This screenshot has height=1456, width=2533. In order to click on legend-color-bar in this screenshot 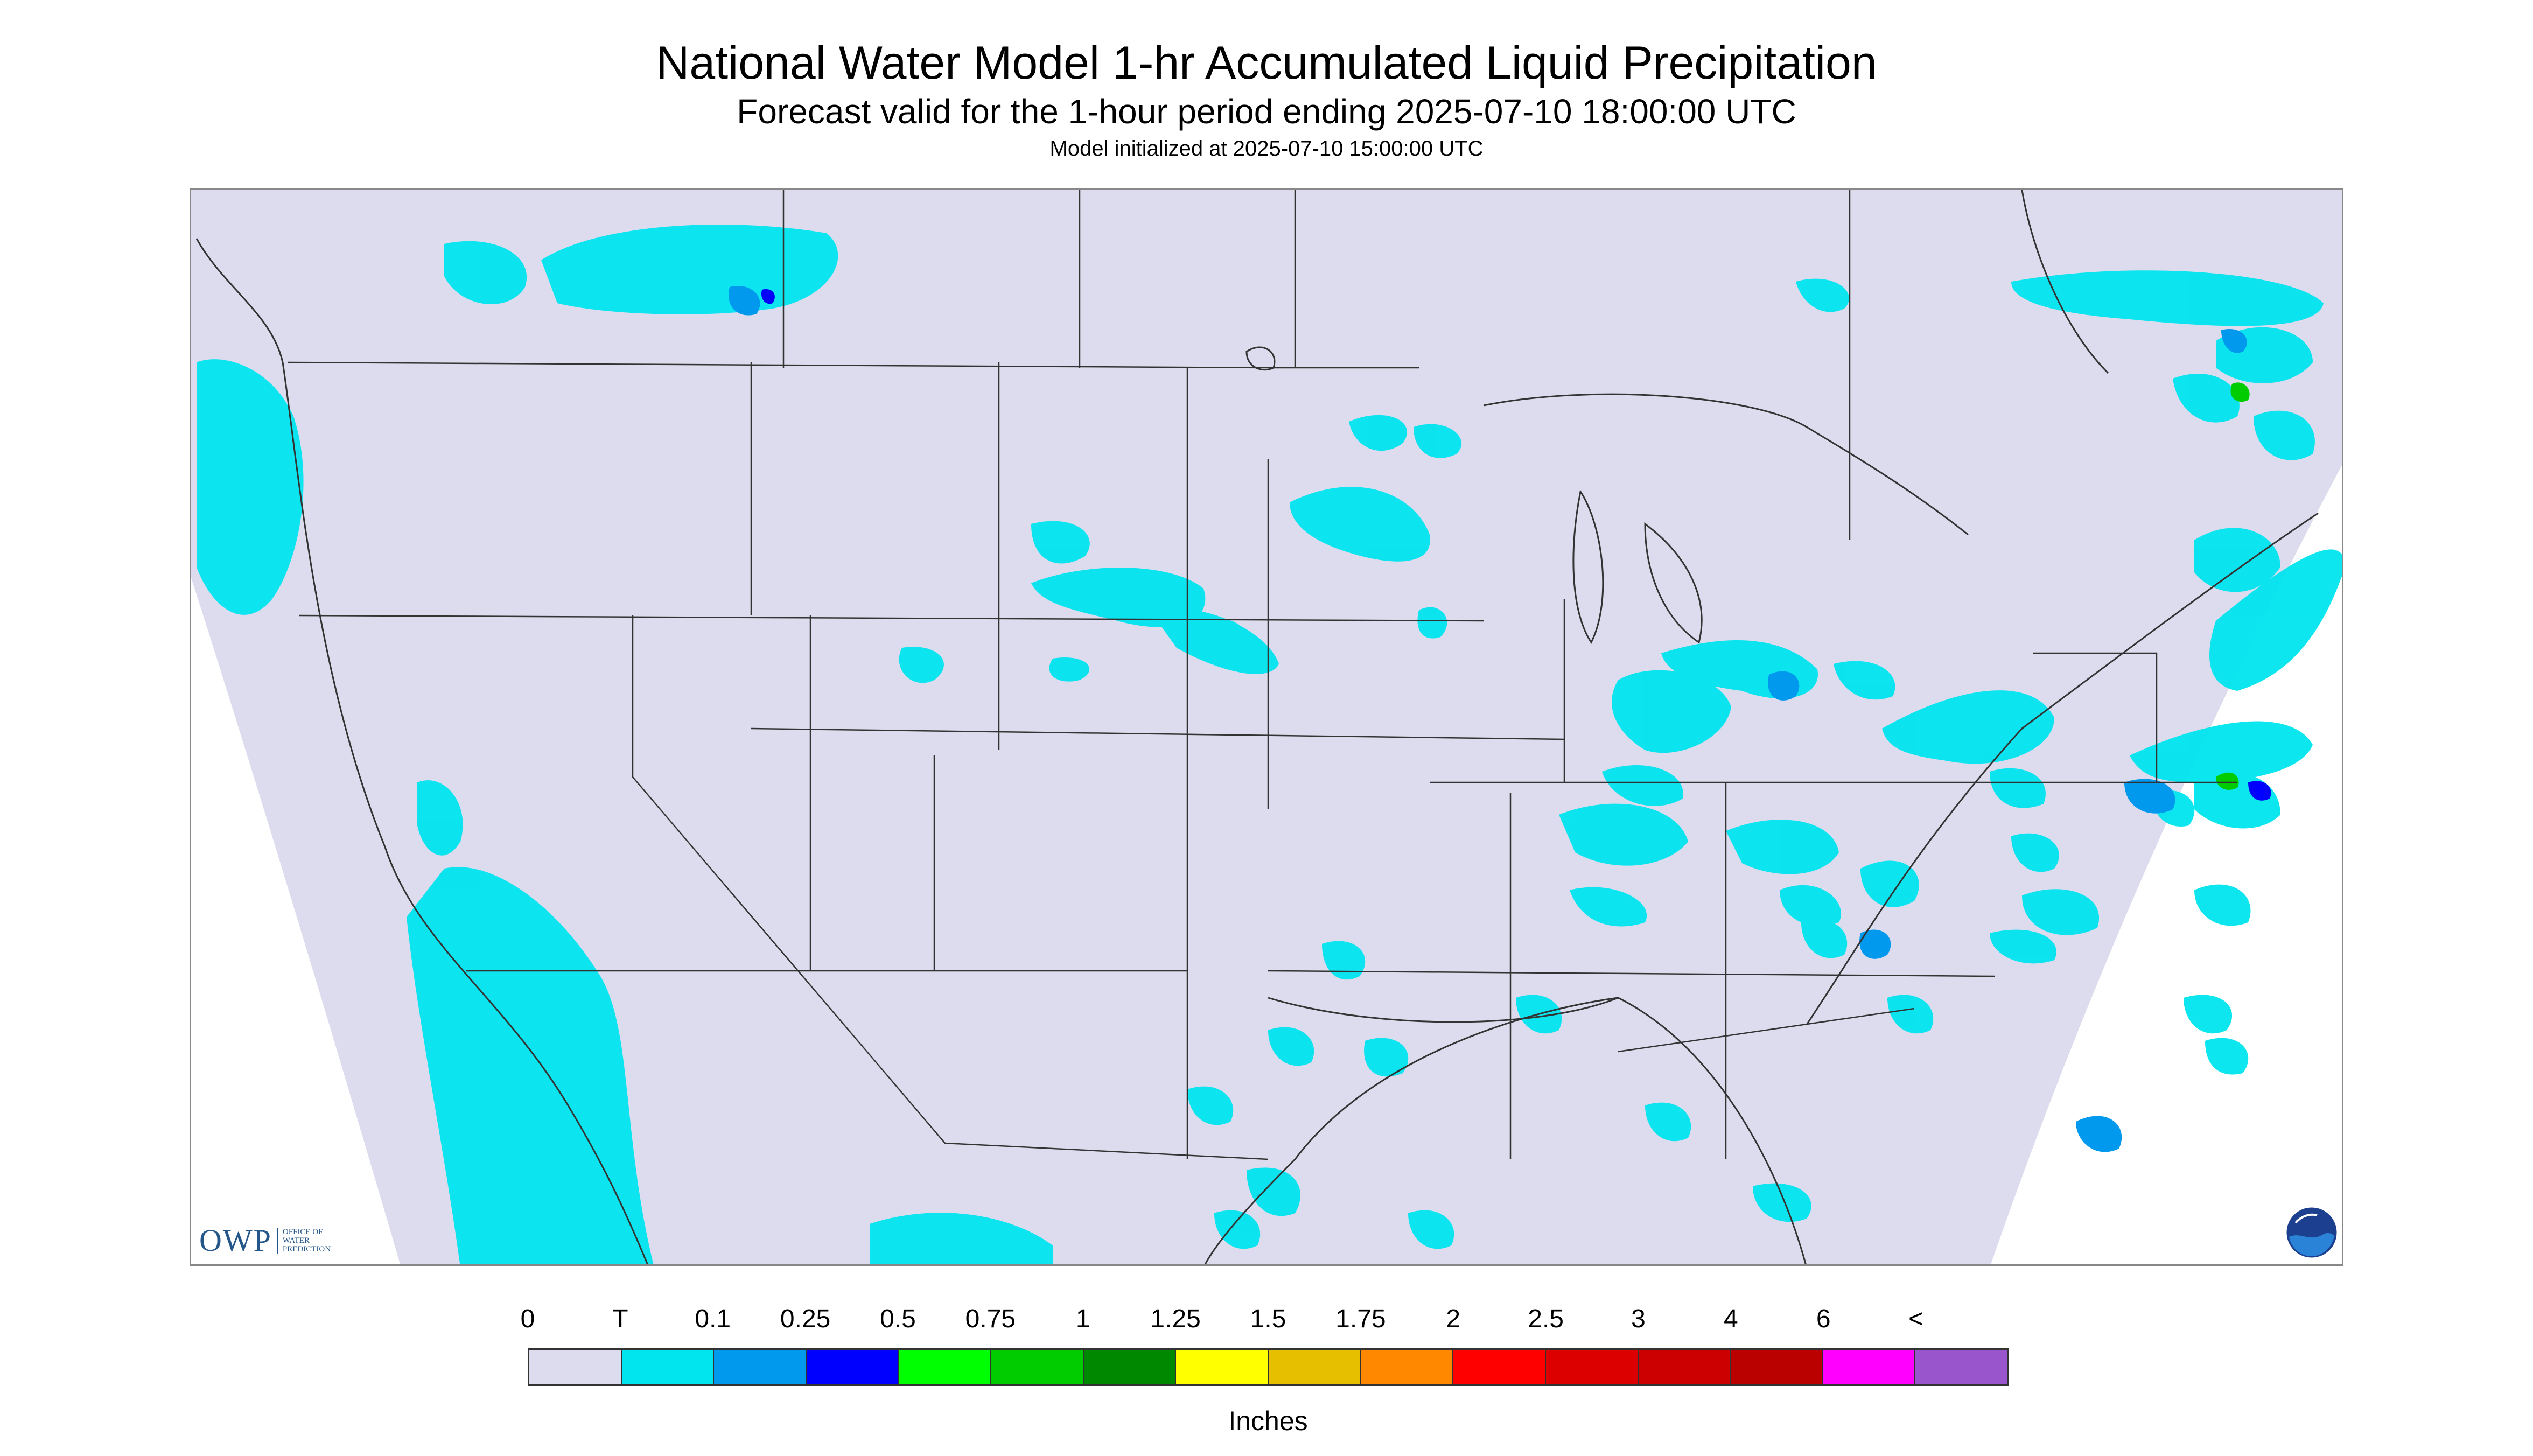, I will do `click(1268, 1367)`.